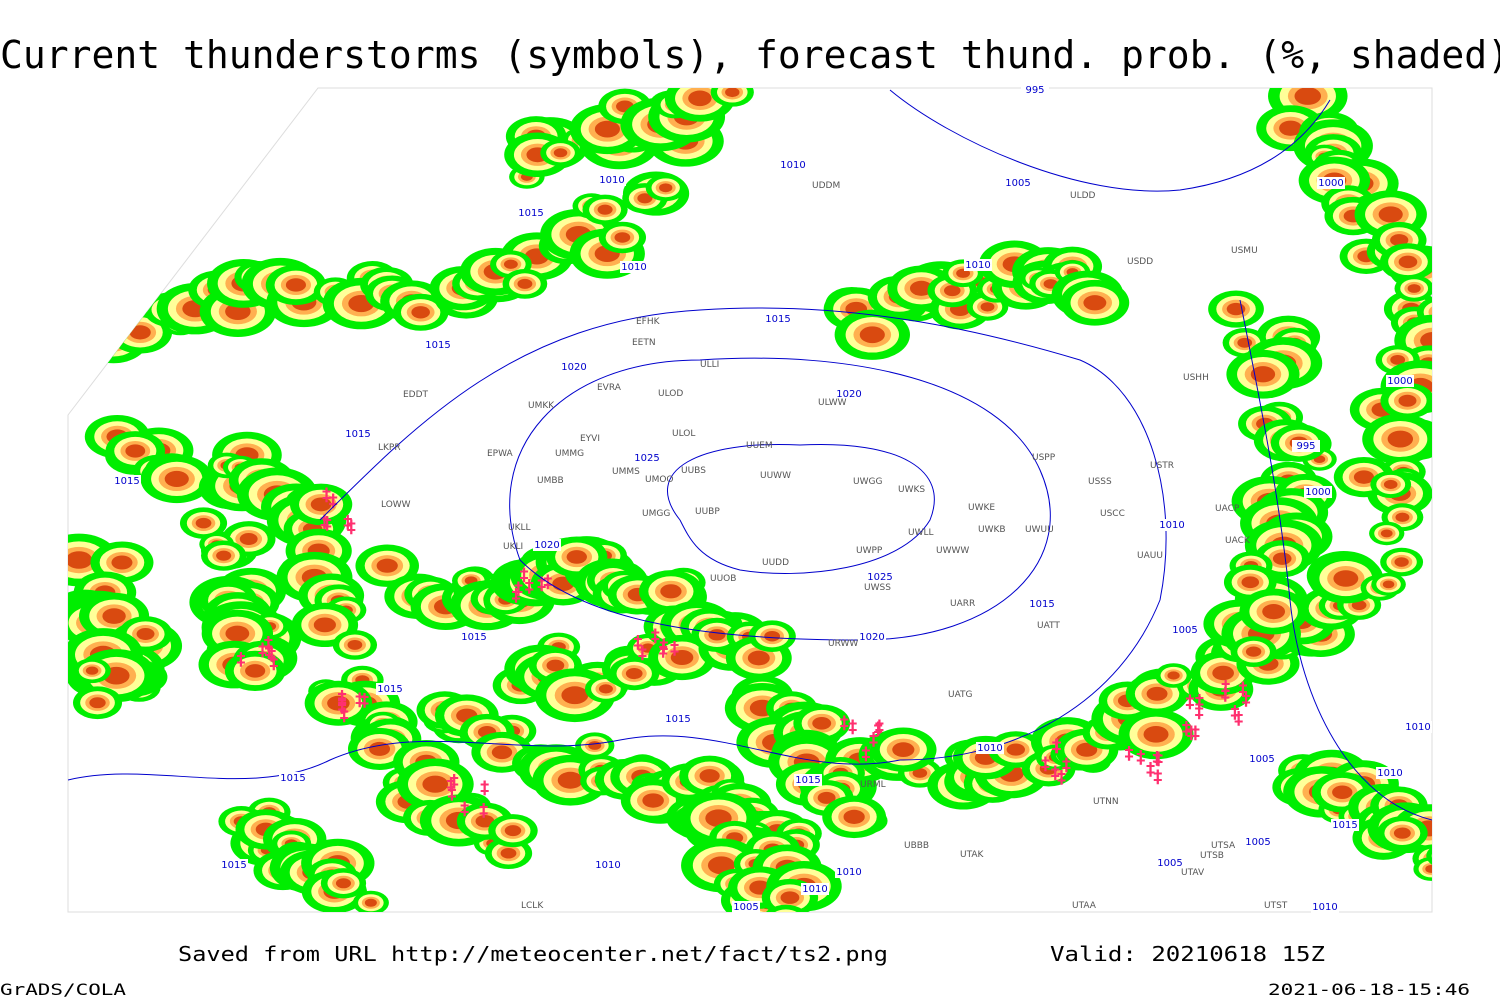 The height and width of the screenshot is (1000, 1500). I want to click on station-label: UKLL, so click(519, 528).